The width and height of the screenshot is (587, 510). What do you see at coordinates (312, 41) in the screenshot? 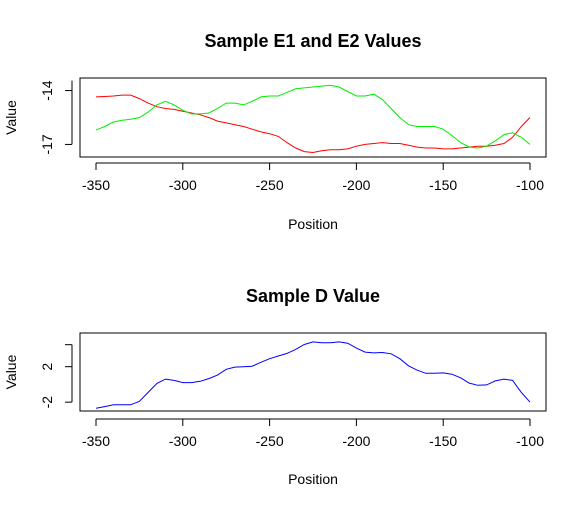
I see `chart-title: Sample E1 and E2 Values` at bounding box center [312, 41].